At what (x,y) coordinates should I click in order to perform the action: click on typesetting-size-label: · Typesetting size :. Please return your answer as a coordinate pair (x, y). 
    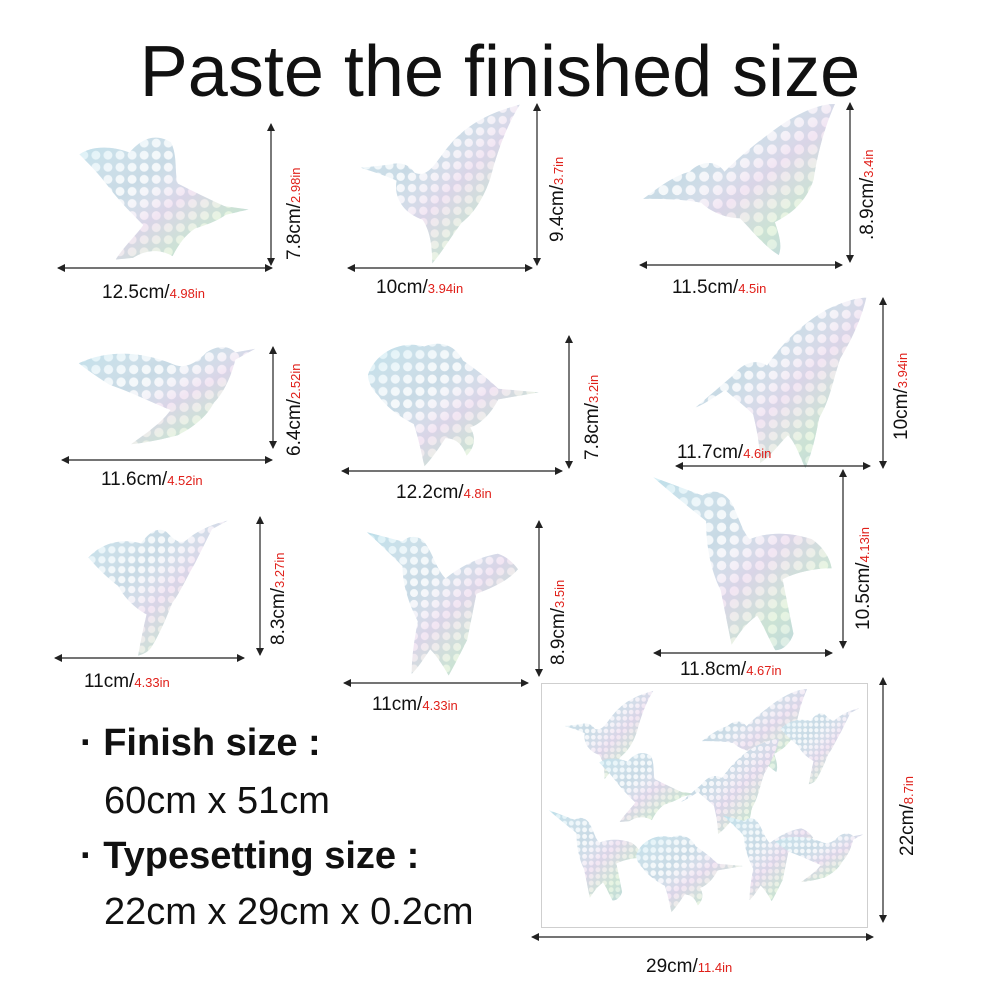
    Looking at the image, I should click on (250, 856).